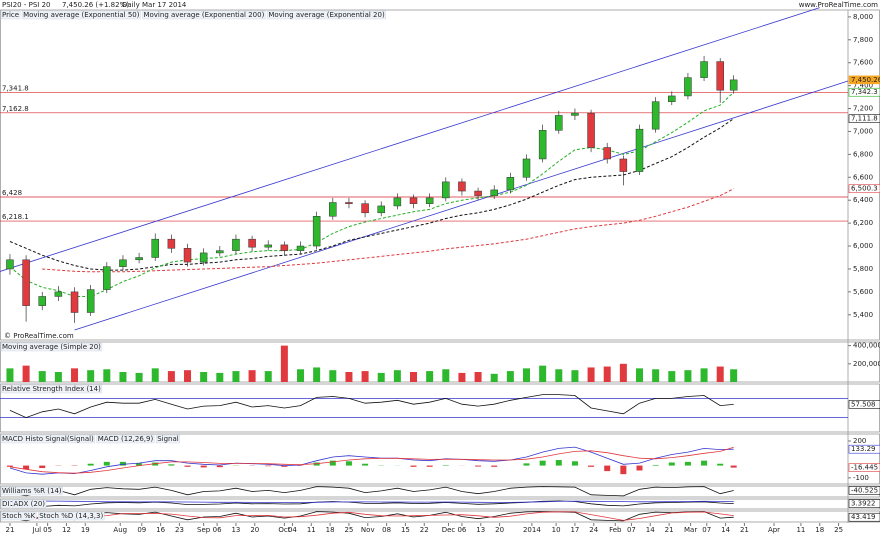  What do you see at coordinates (388, 230) in the screenshot?
I see `moving-average` at bounding box center [388, 230].